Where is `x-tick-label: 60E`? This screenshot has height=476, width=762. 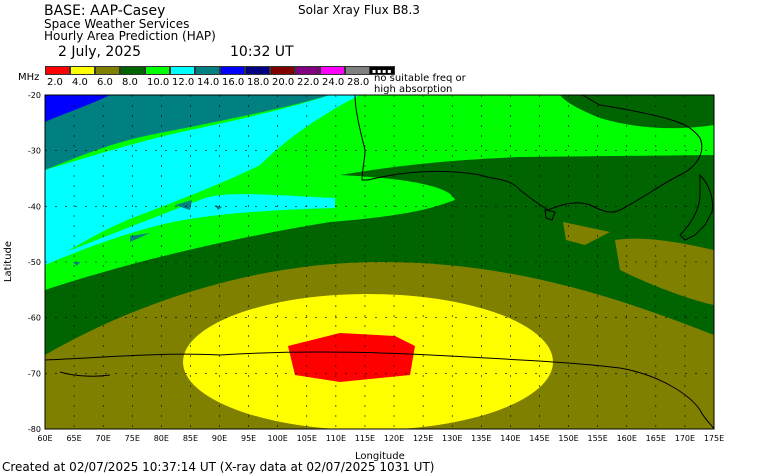 x-tick-label: 60E is located at coordinates (44, 438).